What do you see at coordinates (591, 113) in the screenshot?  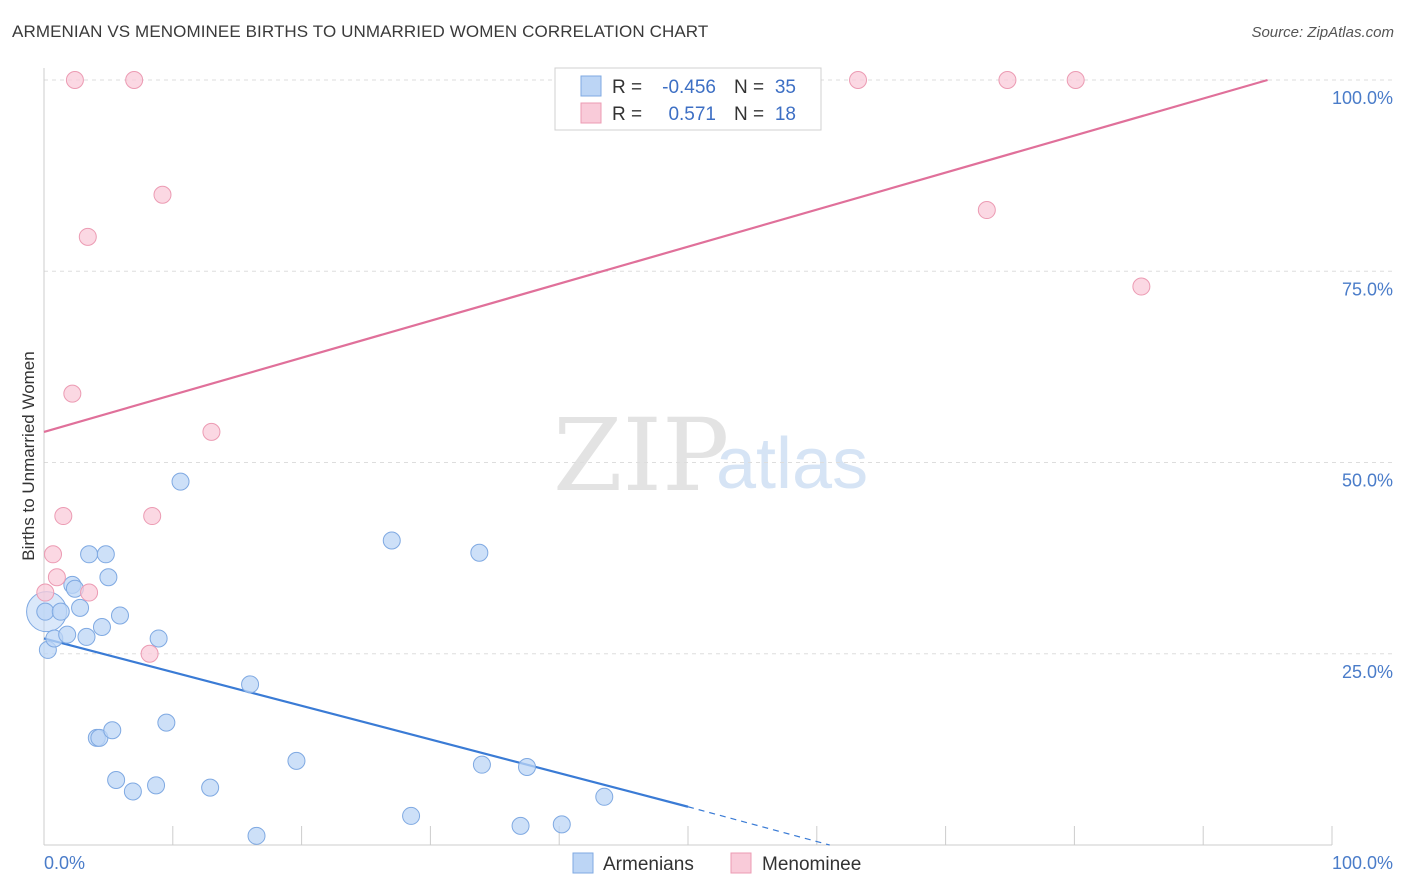 I see `legend-swatch-menominee` at bounding box center [591, 113].